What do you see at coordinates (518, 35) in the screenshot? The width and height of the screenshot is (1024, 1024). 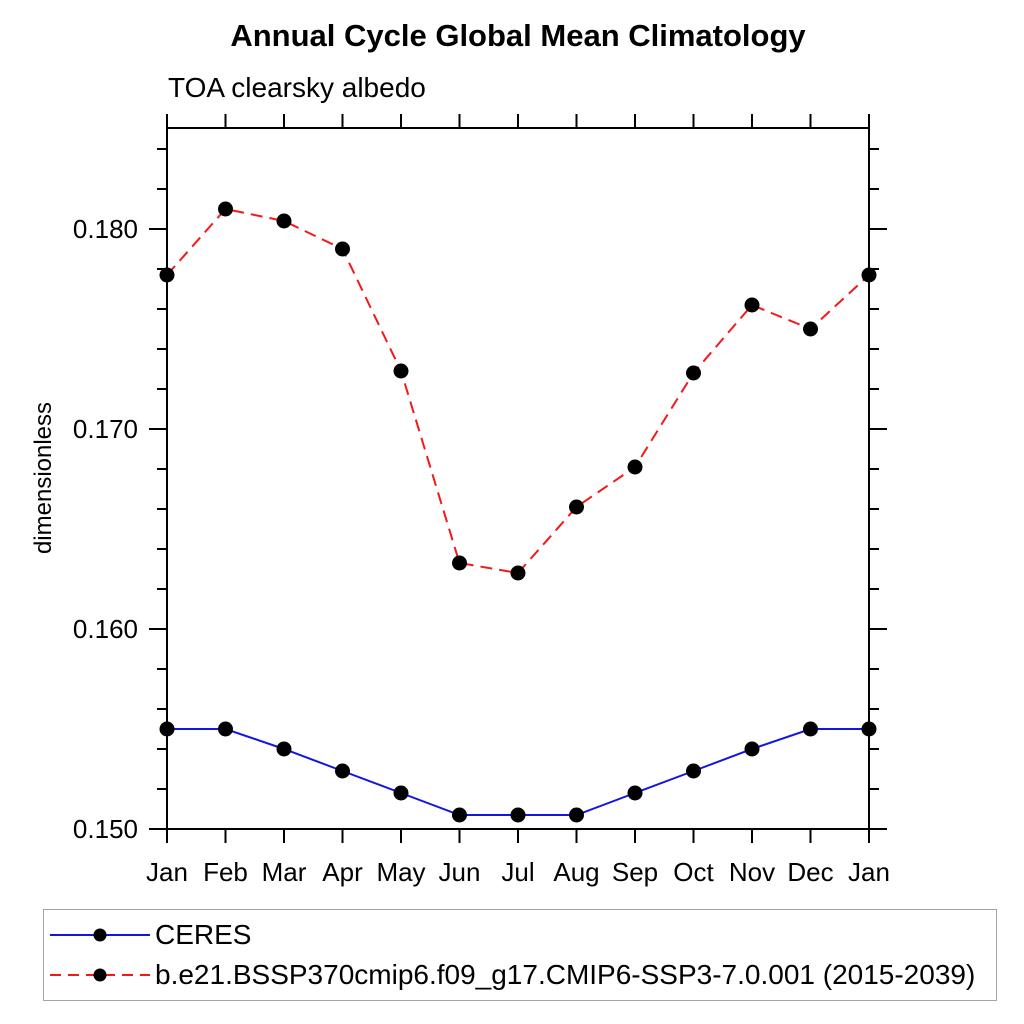 I see `chart-title: Annual Cycle Global Mean Climatology` at bounding box center [518, 35].